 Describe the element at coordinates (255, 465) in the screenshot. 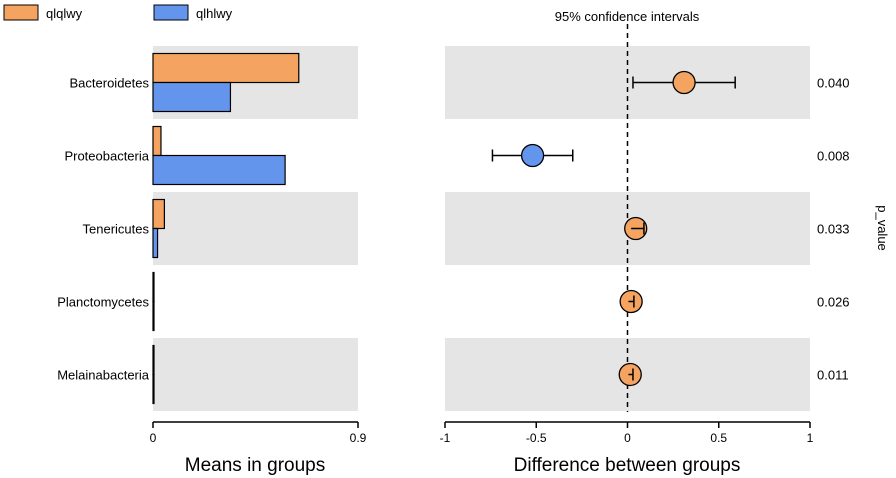

I see `means-axis-title: Means in groups` at that location.